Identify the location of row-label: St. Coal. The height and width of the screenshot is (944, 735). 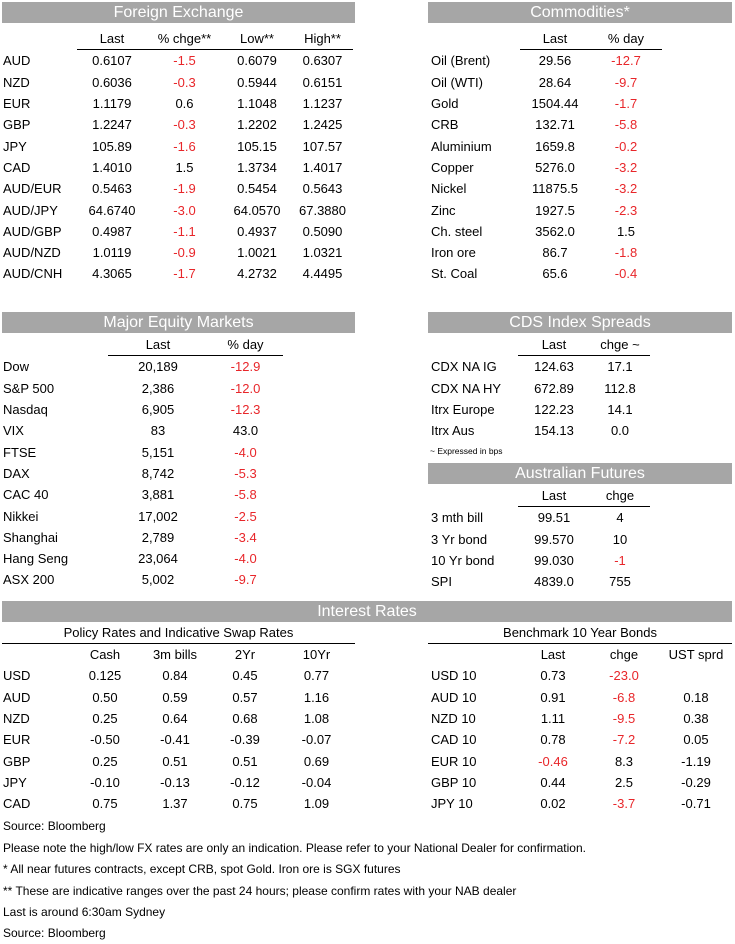
(454, 274).